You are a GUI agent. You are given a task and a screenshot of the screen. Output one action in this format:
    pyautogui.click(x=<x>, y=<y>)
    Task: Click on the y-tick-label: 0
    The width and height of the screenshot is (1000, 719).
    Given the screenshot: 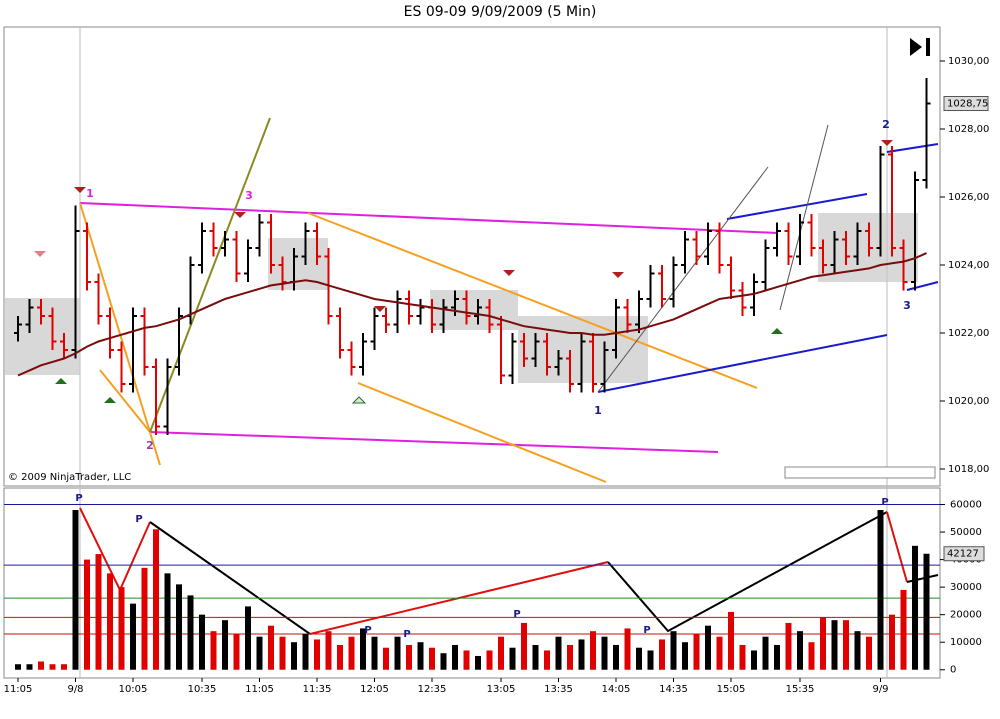 What is the action you would take?
    pyautogui.click(x=953, y=670)
    